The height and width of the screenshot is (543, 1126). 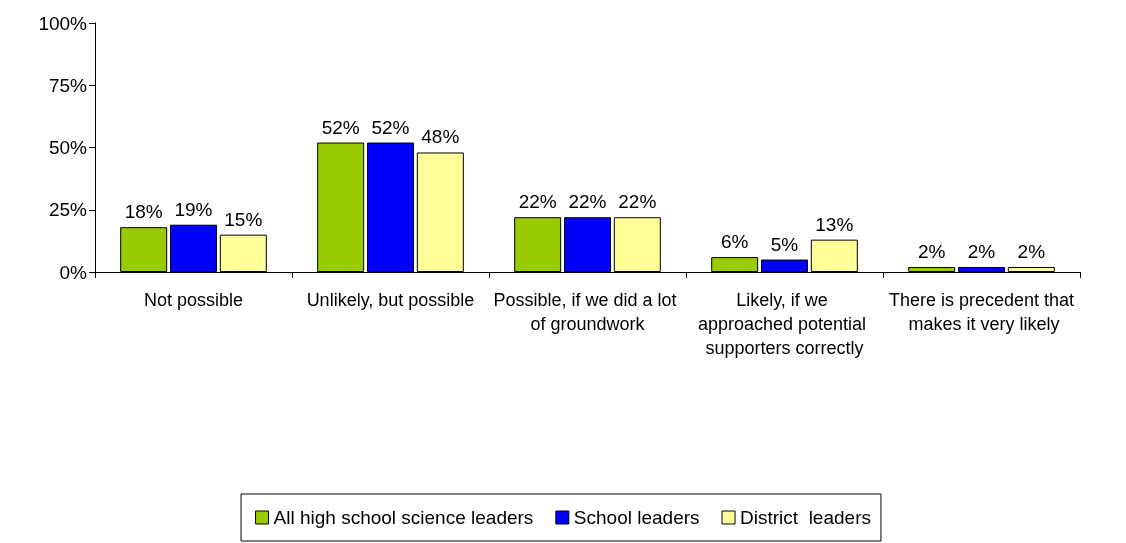 What do you see at coordinates (784, 244) in the screenshot?
I see `data-label: 5%` at bounding box center [784, 244].